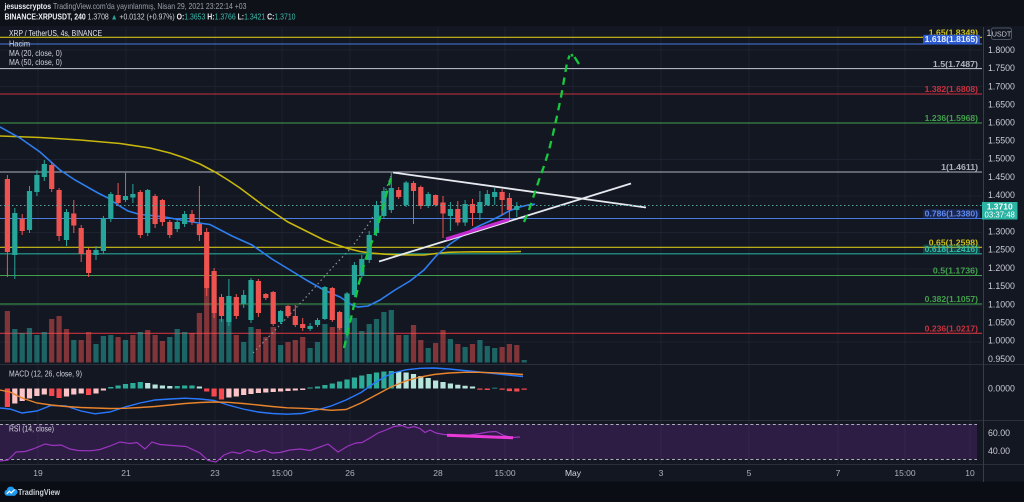 The height and width of the screenshot is (502, 1024). Describe the element at coordinates (955, 64) in the screenshot. I see `svg-text: 1.5(1.7487)` at that location.